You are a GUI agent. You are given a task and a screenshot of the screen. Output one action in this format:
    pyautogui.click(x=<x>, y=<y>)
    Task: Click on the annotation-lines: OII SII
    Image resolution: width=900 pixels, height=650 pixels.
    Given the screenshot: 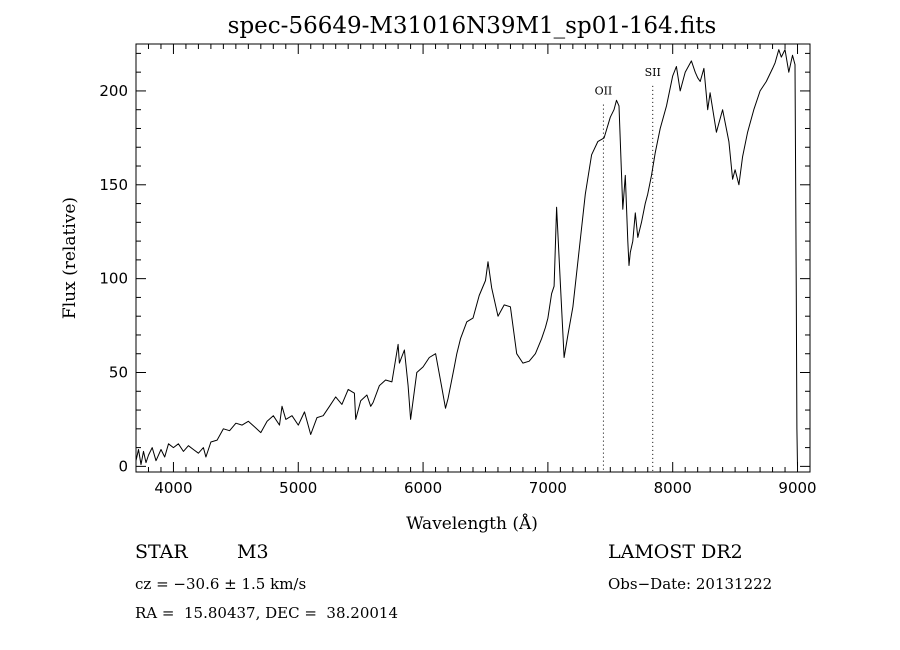 What is the action you would take?
    pyautogui.click(x=628, y=269)
    